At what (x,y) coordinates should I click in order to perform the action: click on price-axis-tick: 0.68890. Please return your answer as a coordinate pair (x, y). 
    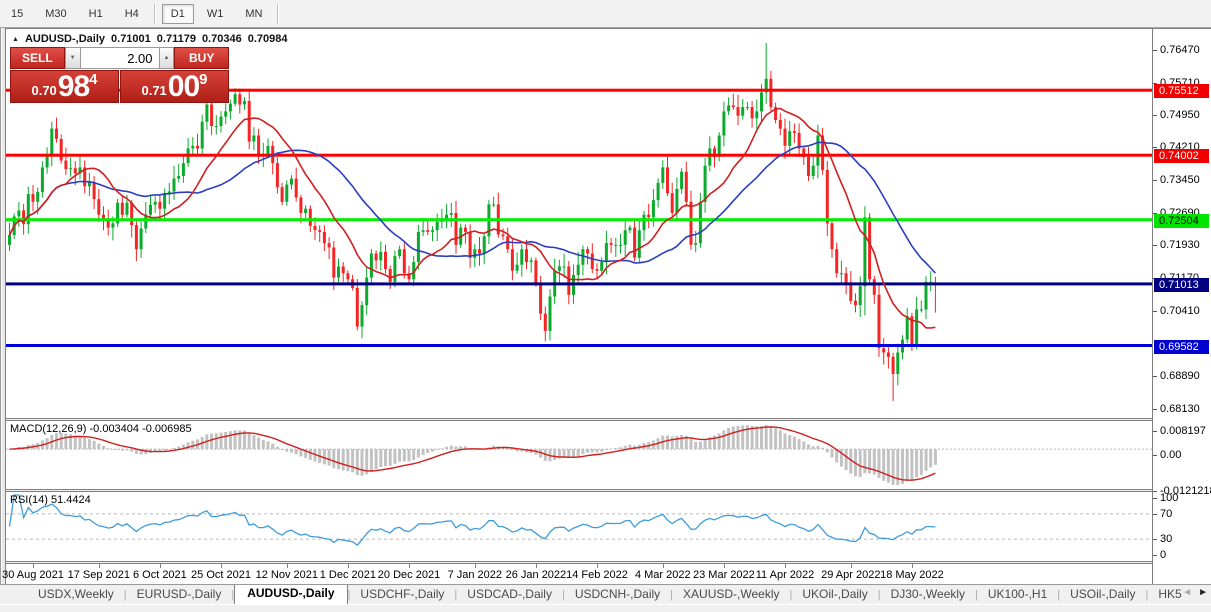
    Looking at the image, I should click on (1182, 376).